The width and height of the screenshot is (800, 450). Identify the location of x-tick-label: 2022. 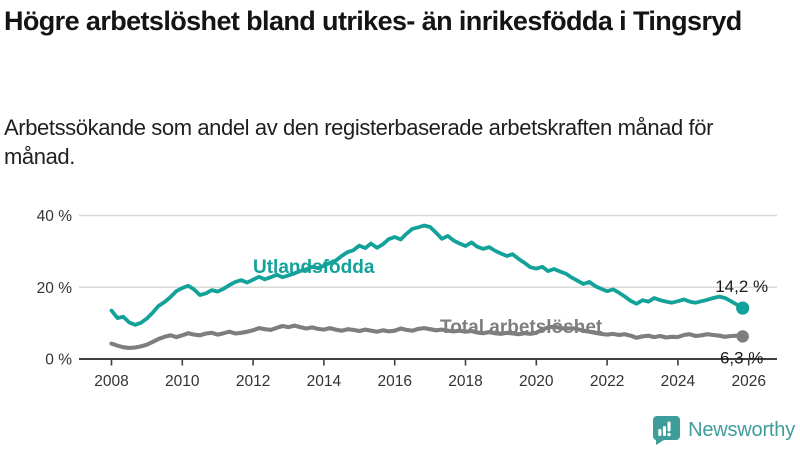
(607, 381).